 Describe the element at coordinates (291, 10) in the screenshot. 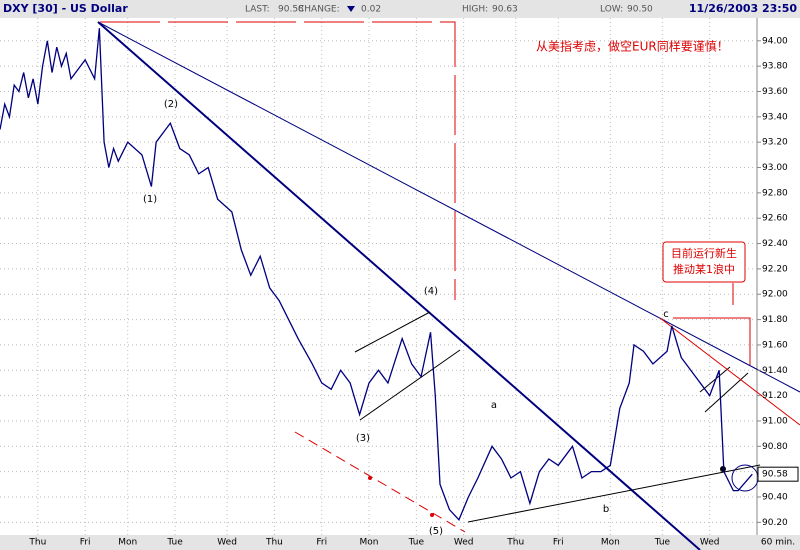

I see `last: 90.58` at that location.